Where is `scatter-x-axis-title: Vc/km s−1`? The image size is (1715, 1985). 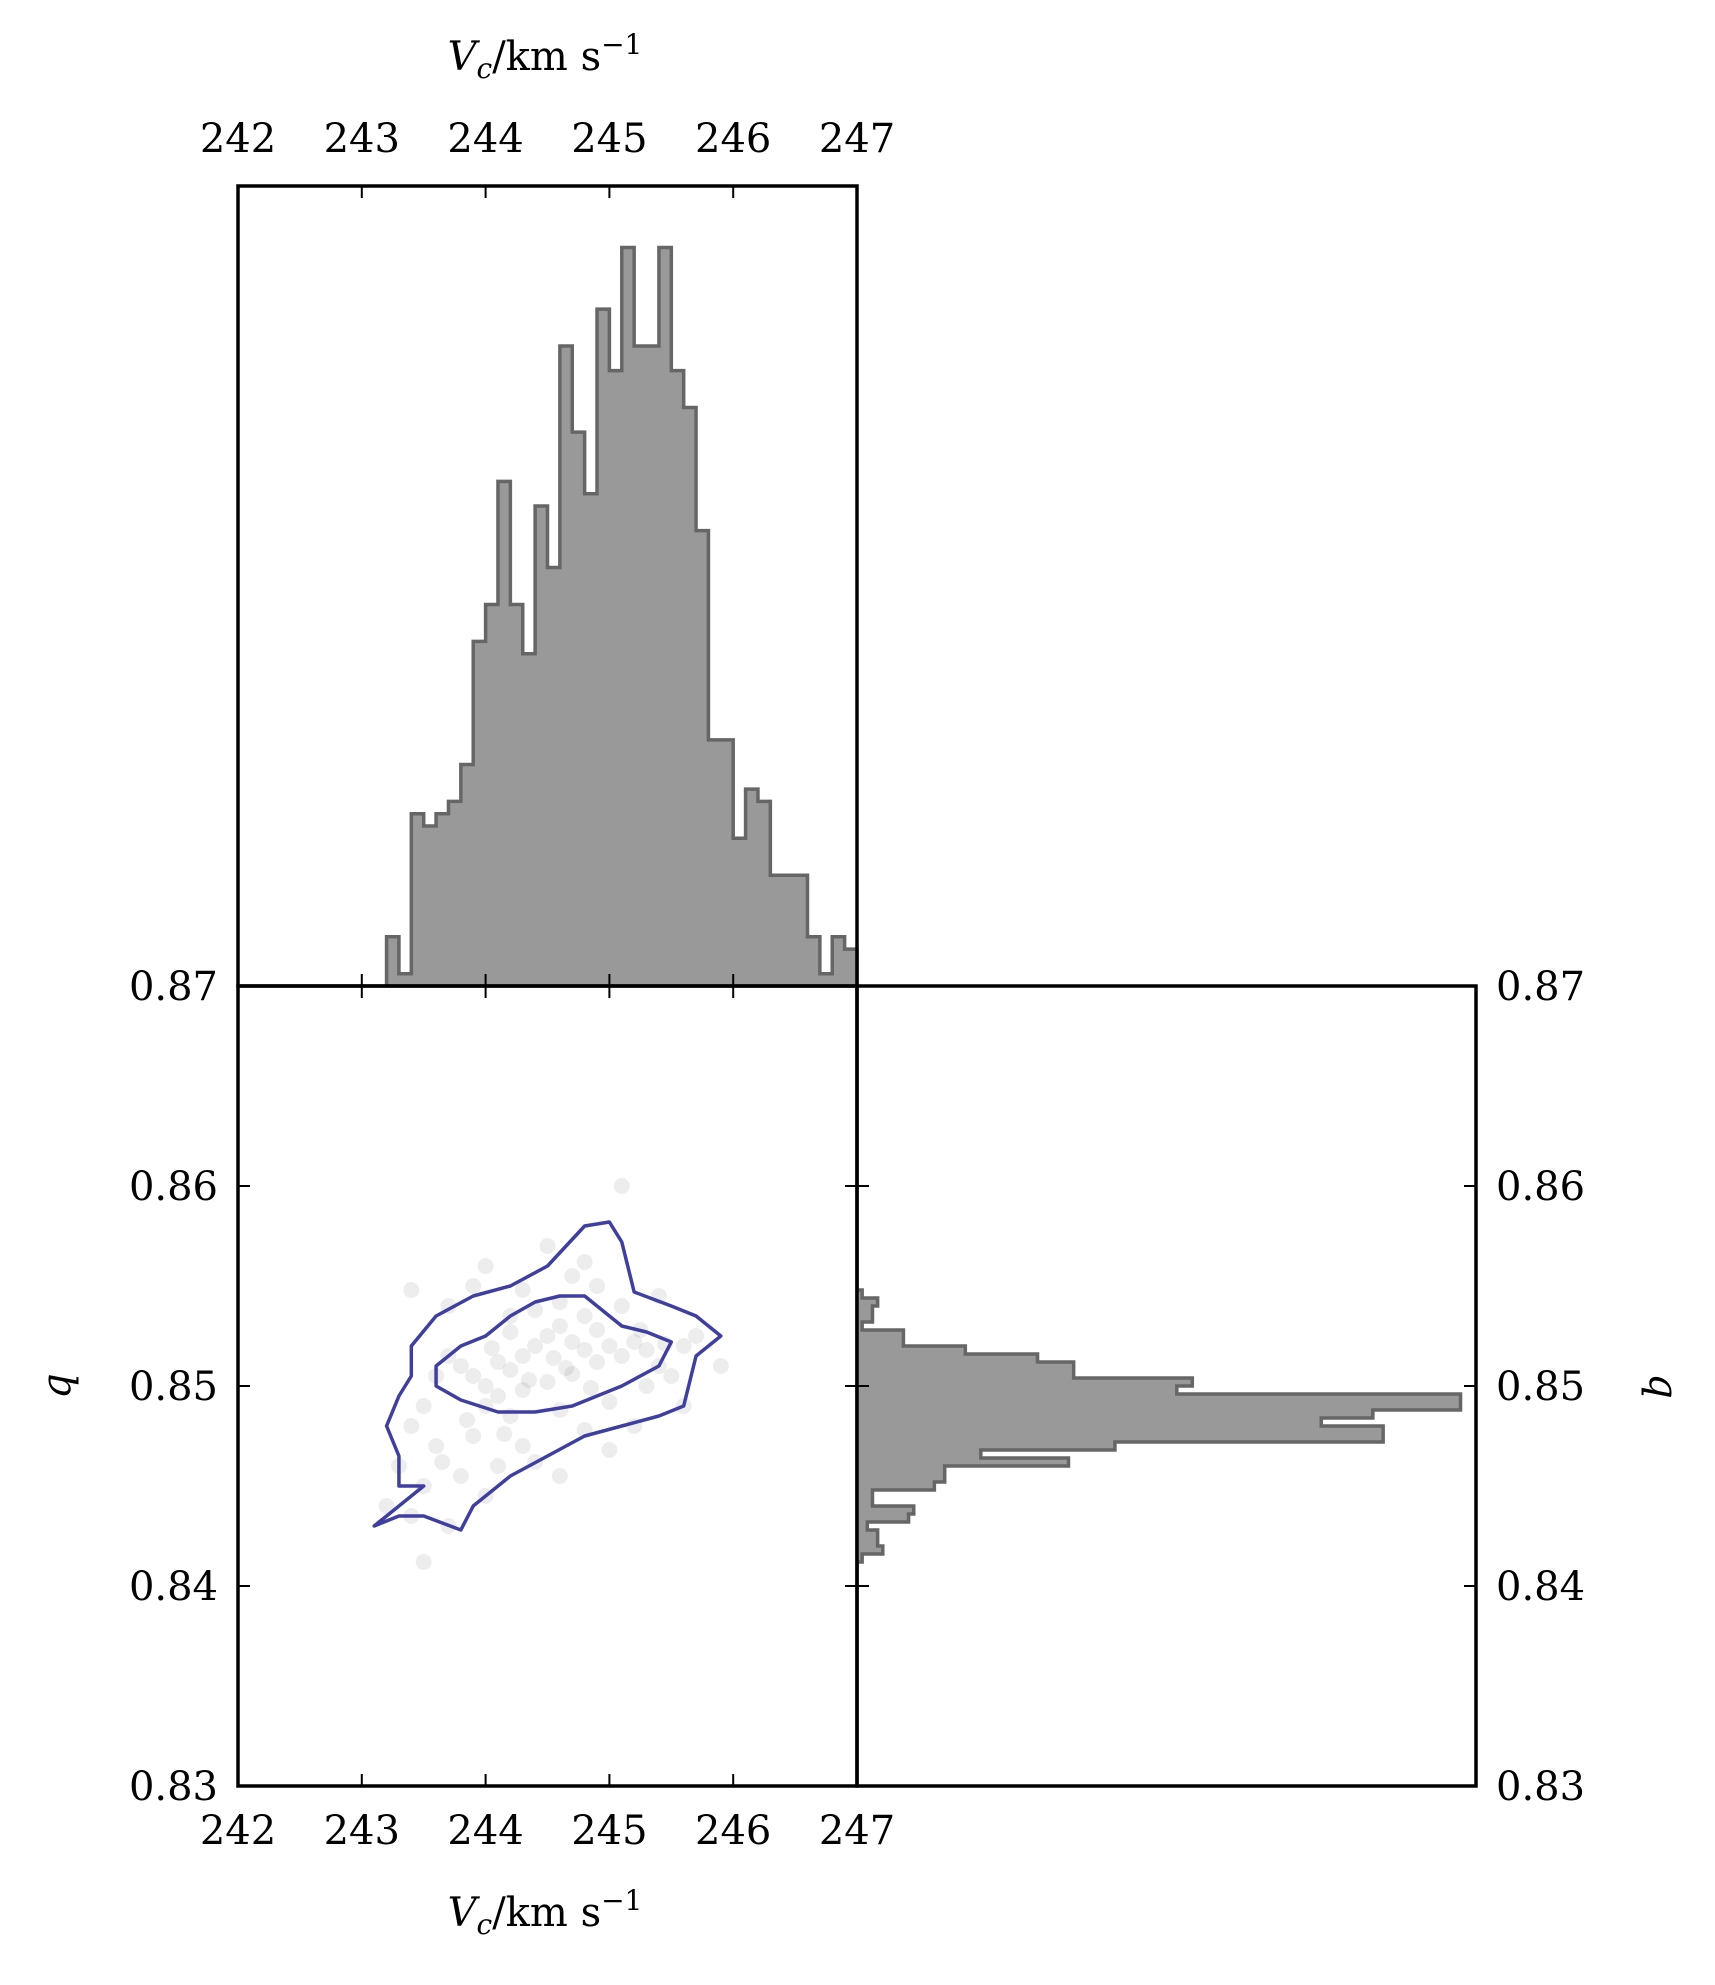 scatter-x-axis-title: Vc/km s−1 is located at coordinates (545, 1912).